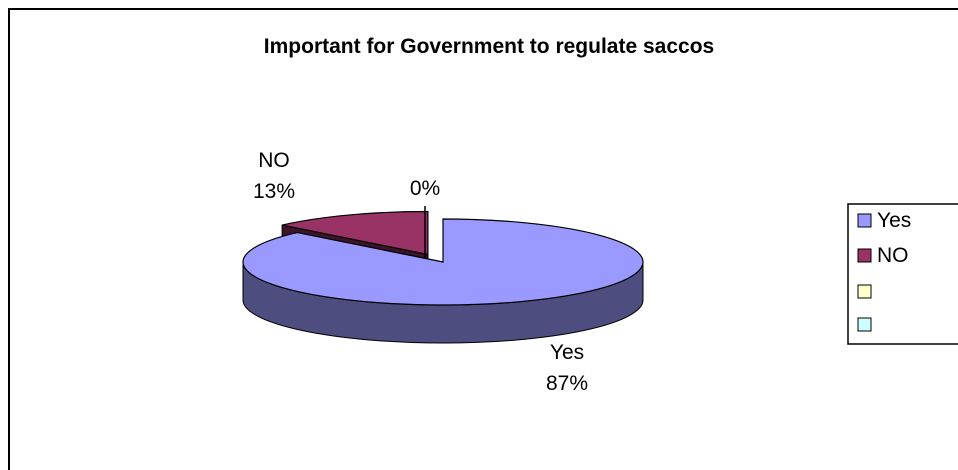 This screenshot has height=470, width=958. Describe the element at coordinates (893, 255) in the screenshot. I see `legend-label-no: NO` at that location.